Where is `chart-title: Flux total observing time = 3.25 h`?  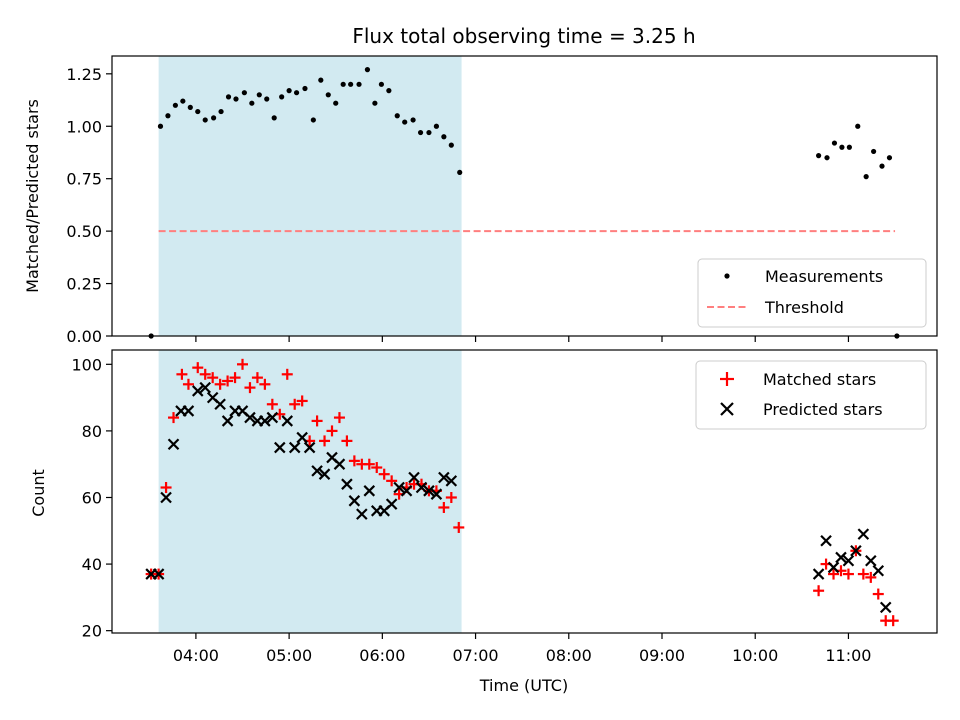
chart-title: Flux total observing time = 3.25 h is located at coordinates (523, 36).